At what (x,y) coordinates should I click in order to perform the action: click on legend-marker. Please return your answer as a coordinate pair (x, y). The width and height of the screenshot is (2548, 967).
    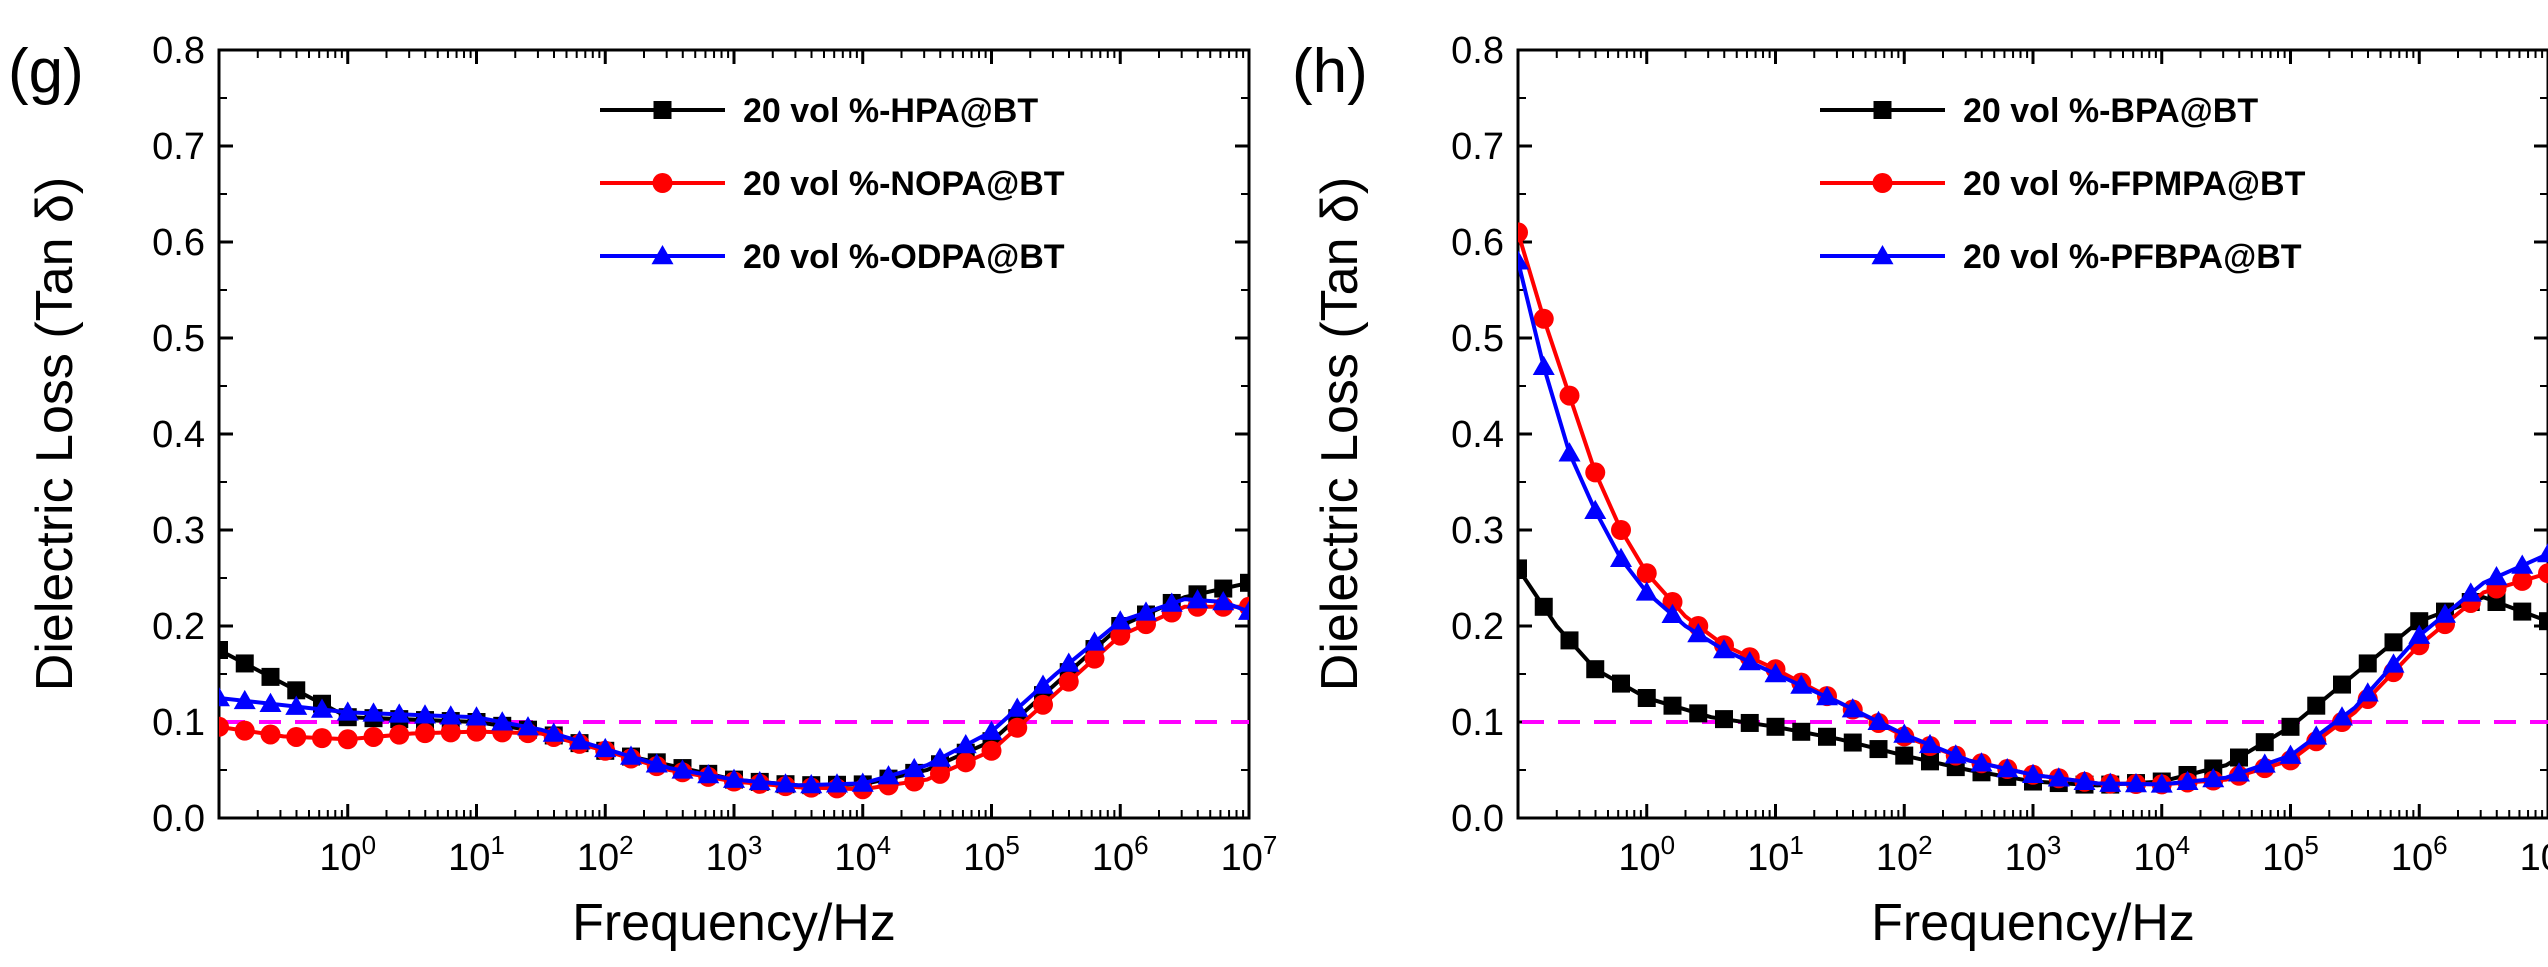
    Looking at the image, I should click on (662, 255).